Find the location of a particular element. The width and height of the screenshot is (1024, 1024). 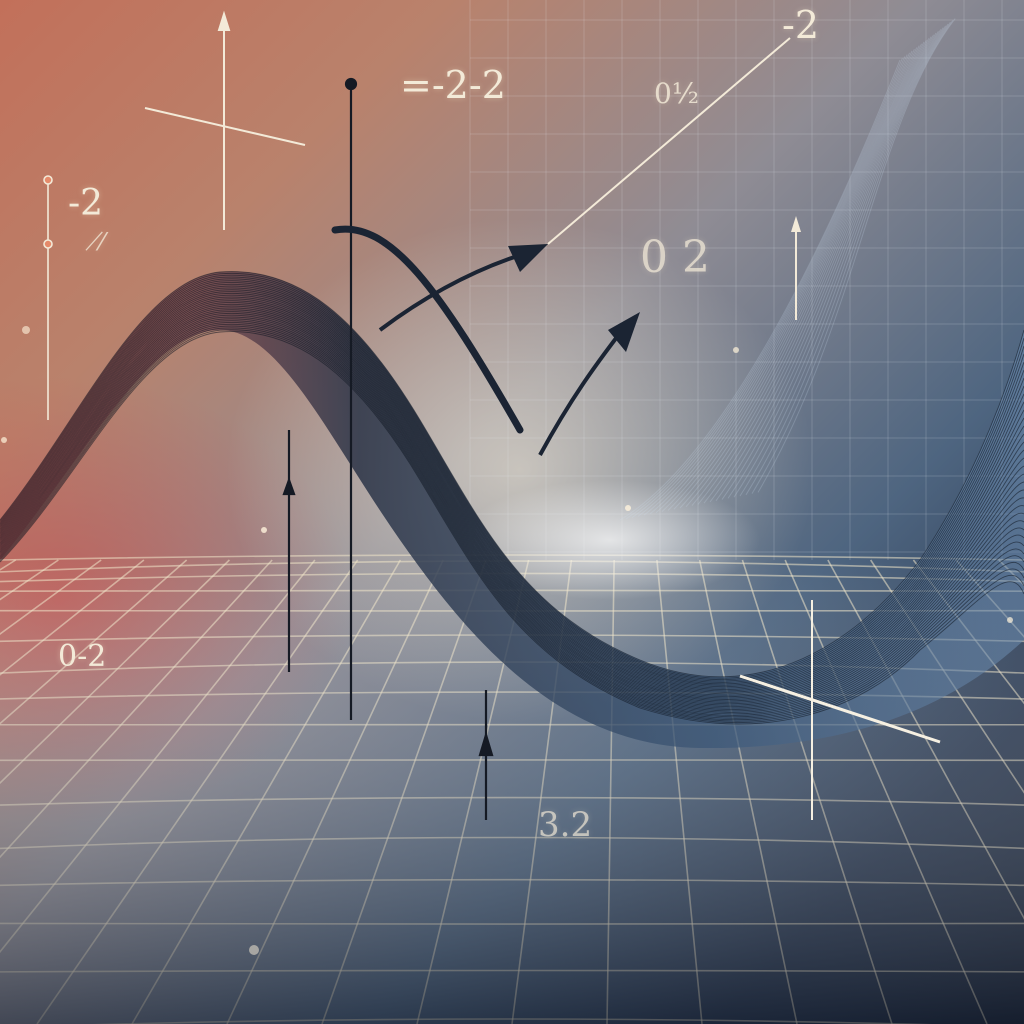

math-label-upper-mid: 0½ is located at coordinates (676, 93).